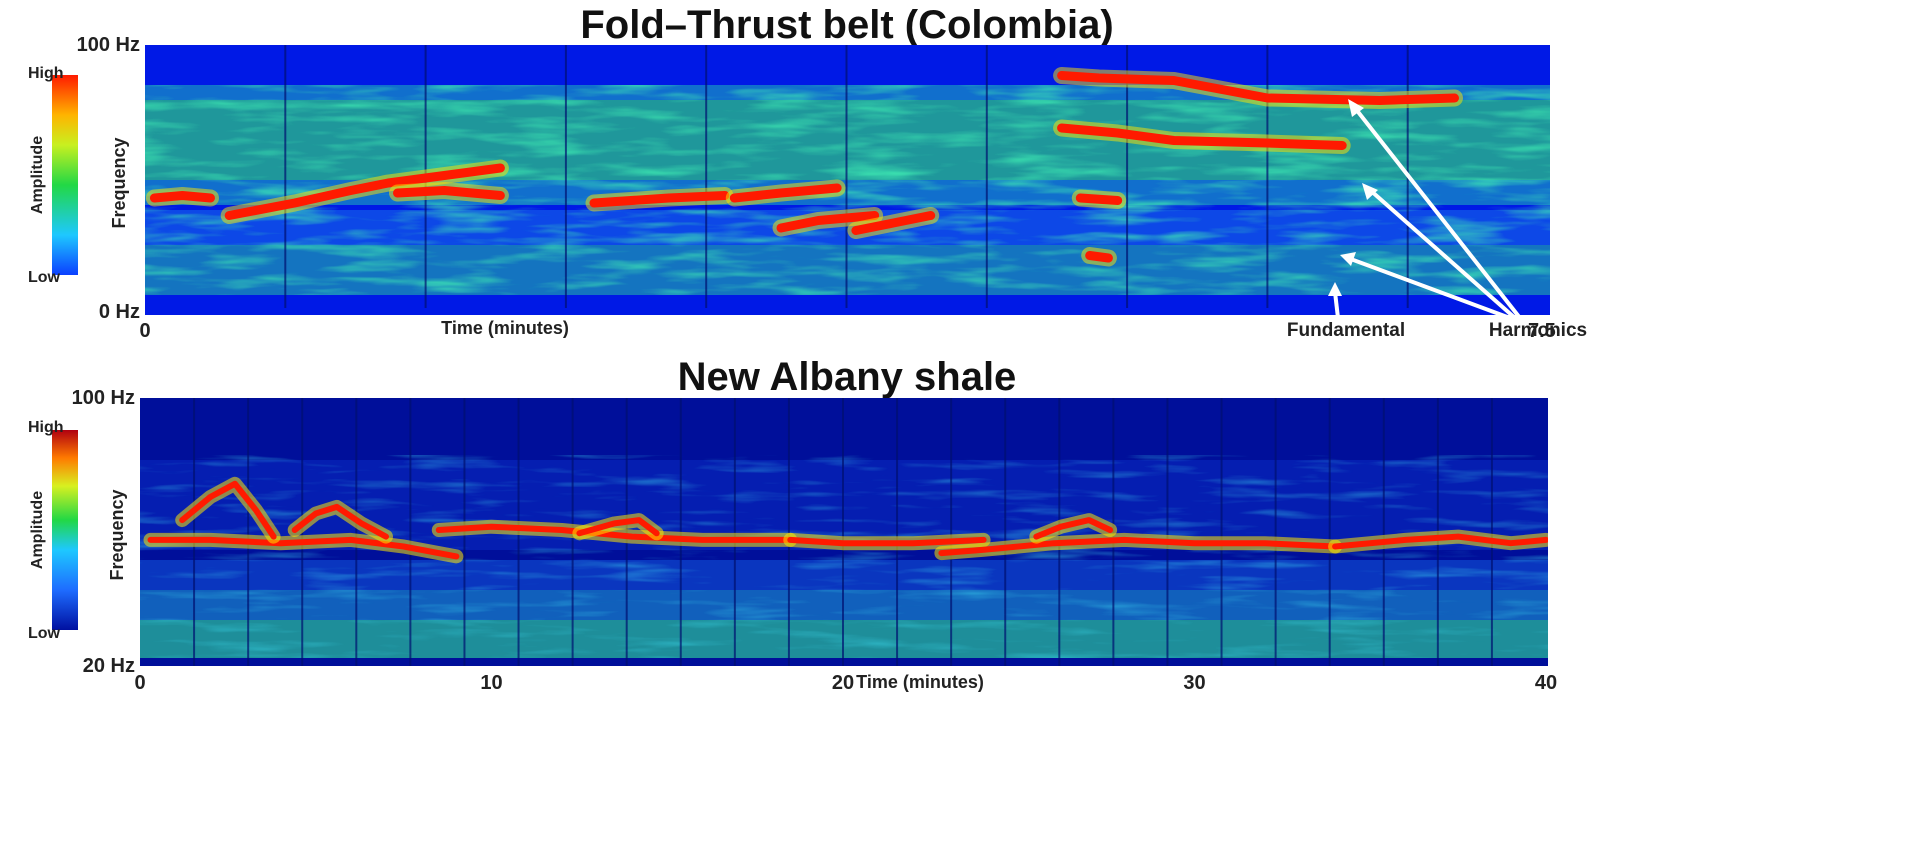 The height and width of the screenshot is (859, 1906). I want to click on x-axis-label-bottom: Time (minutes), so click(920, 682).